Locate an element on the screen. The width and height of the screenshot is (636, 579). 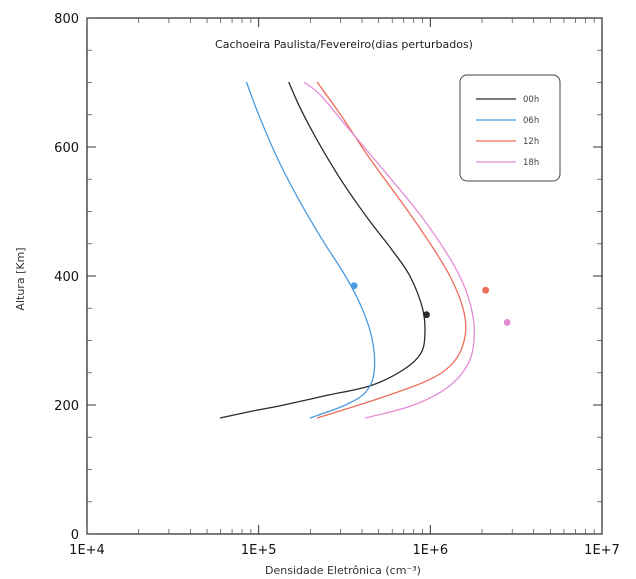
series-line-12h is located at coordinates (391, 250).